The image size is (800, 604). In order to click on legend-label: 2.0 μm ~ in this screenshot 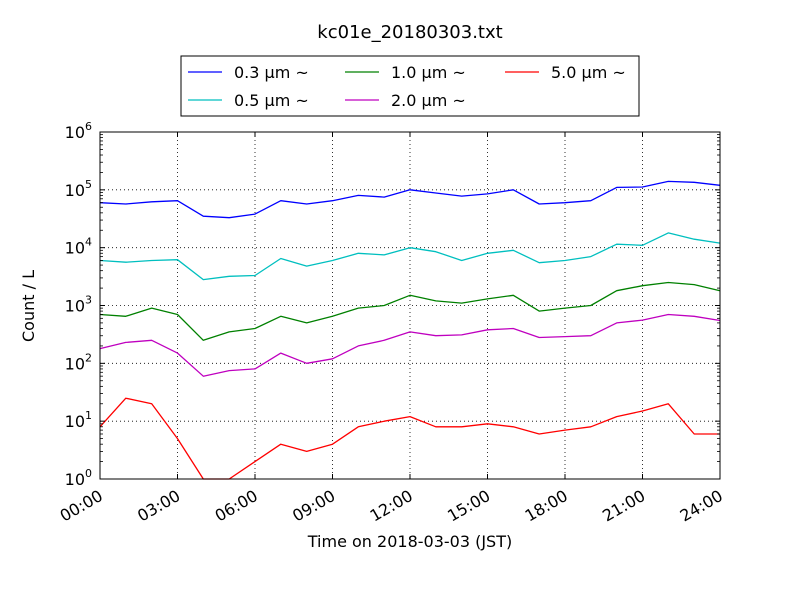, I will do `click(428, 100)`.